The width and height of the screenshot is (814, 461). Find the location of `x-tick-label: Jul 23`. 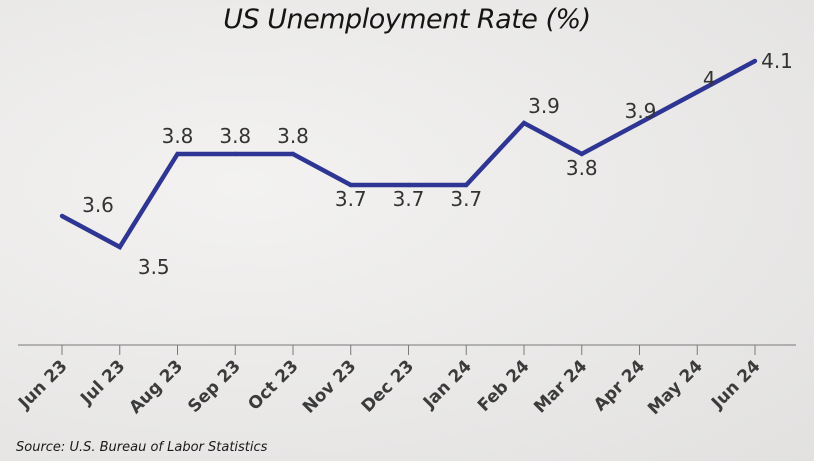

x-tick-label: Jul 23 is located at coordinates (102, 382).